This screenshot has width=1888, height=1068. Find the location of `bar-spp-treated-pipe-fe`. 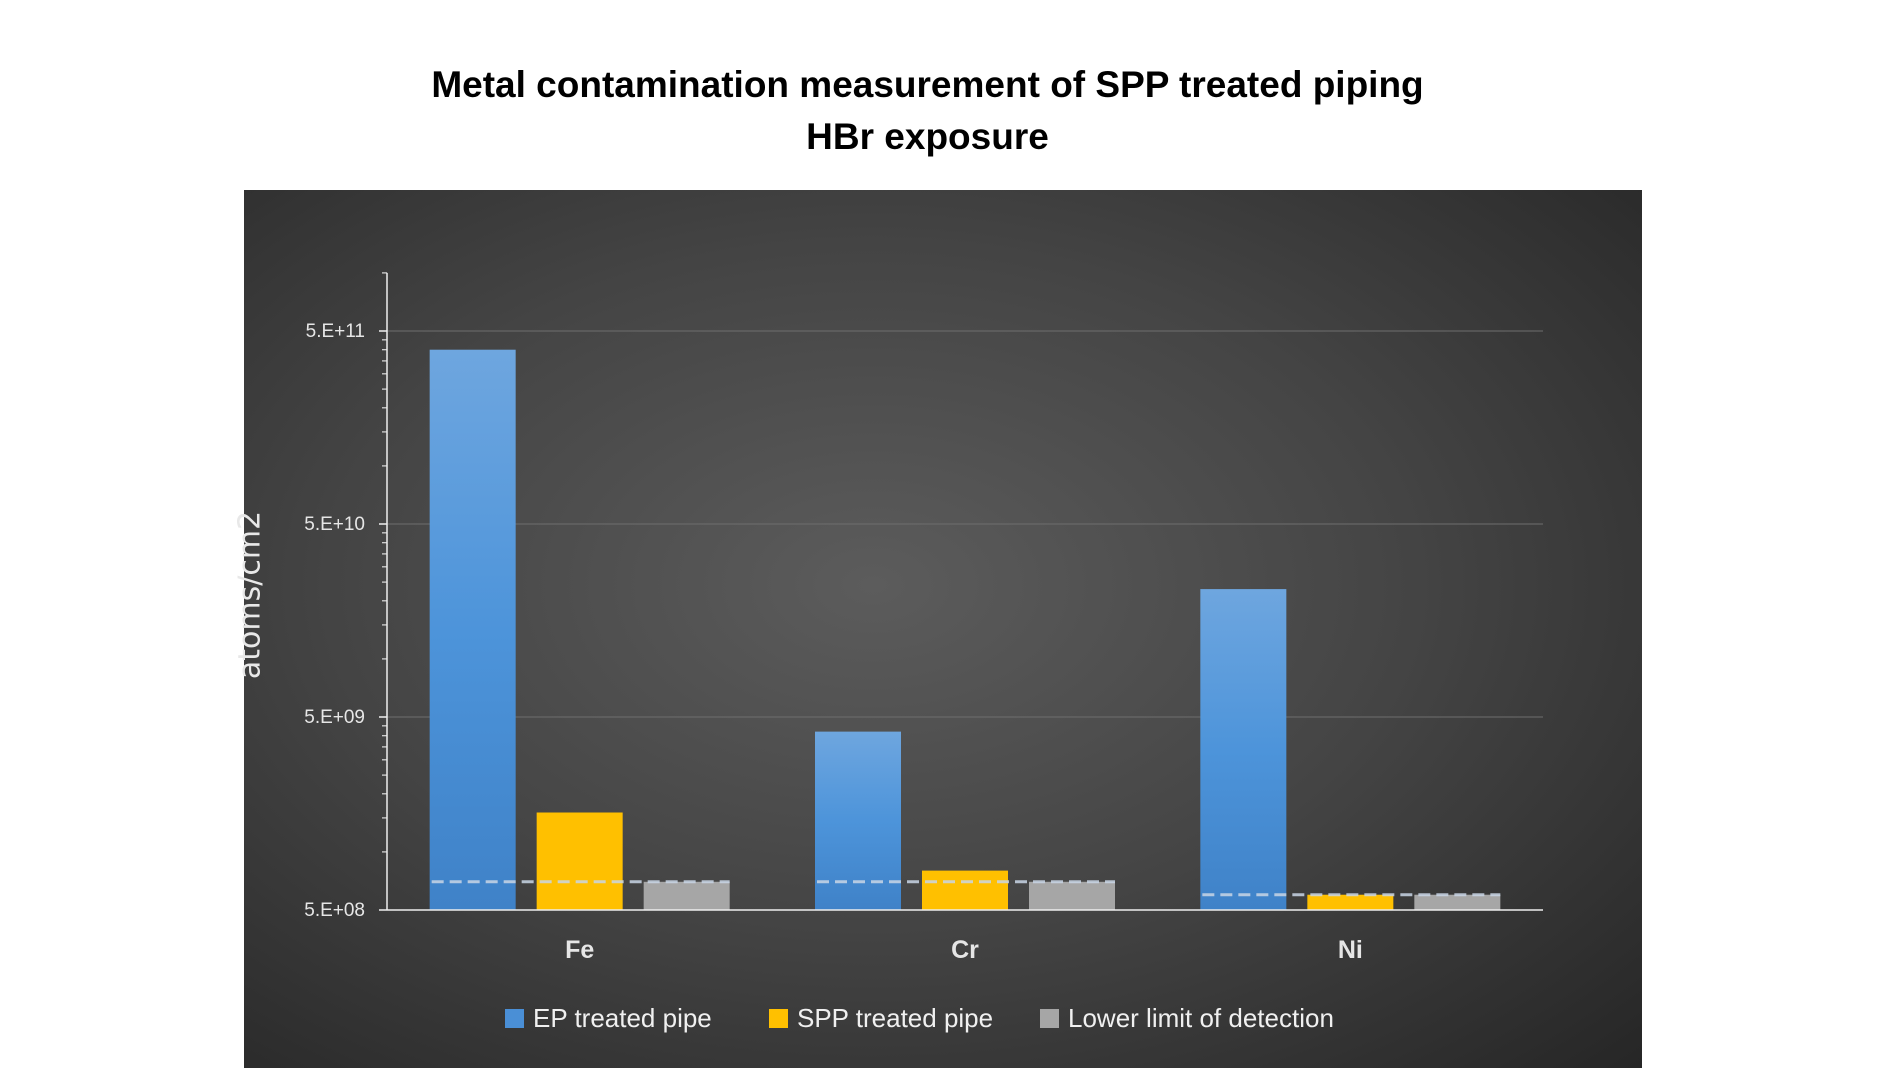

bar-spp-treated-pipe-fe is located at coordinates (579, 861).